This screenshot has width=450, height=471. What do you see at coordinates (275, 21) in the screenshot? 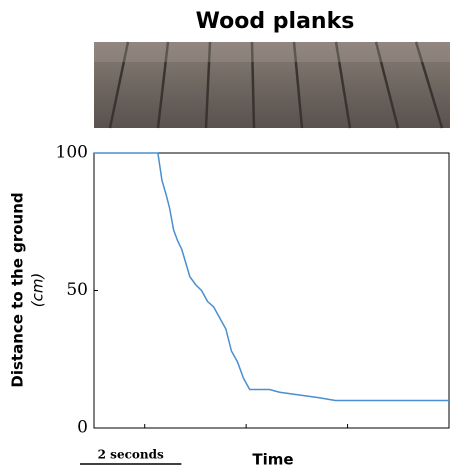
I see `chart-title: Wood planks` at bounding box center [275, 21].